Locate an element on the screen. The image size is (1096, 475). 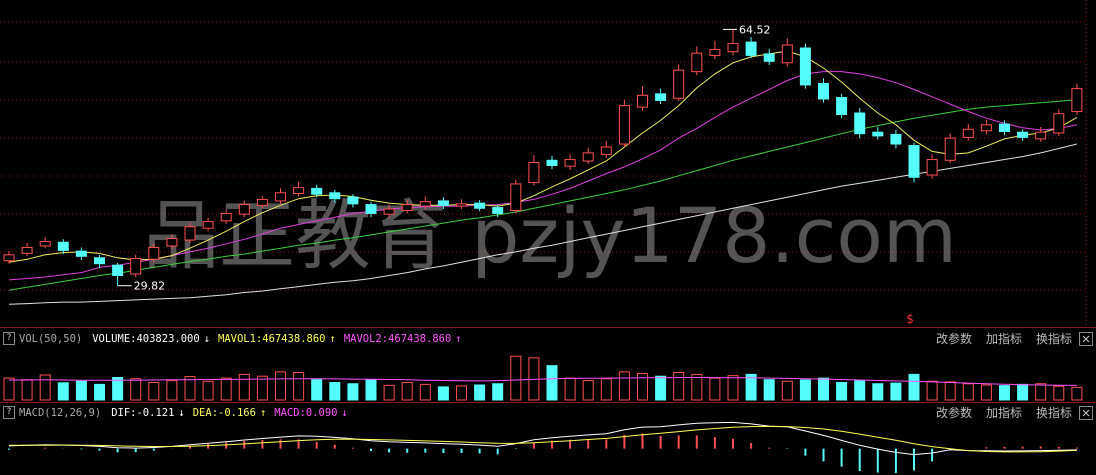
annotation: 29.82 is located at coordinates (150, 286).